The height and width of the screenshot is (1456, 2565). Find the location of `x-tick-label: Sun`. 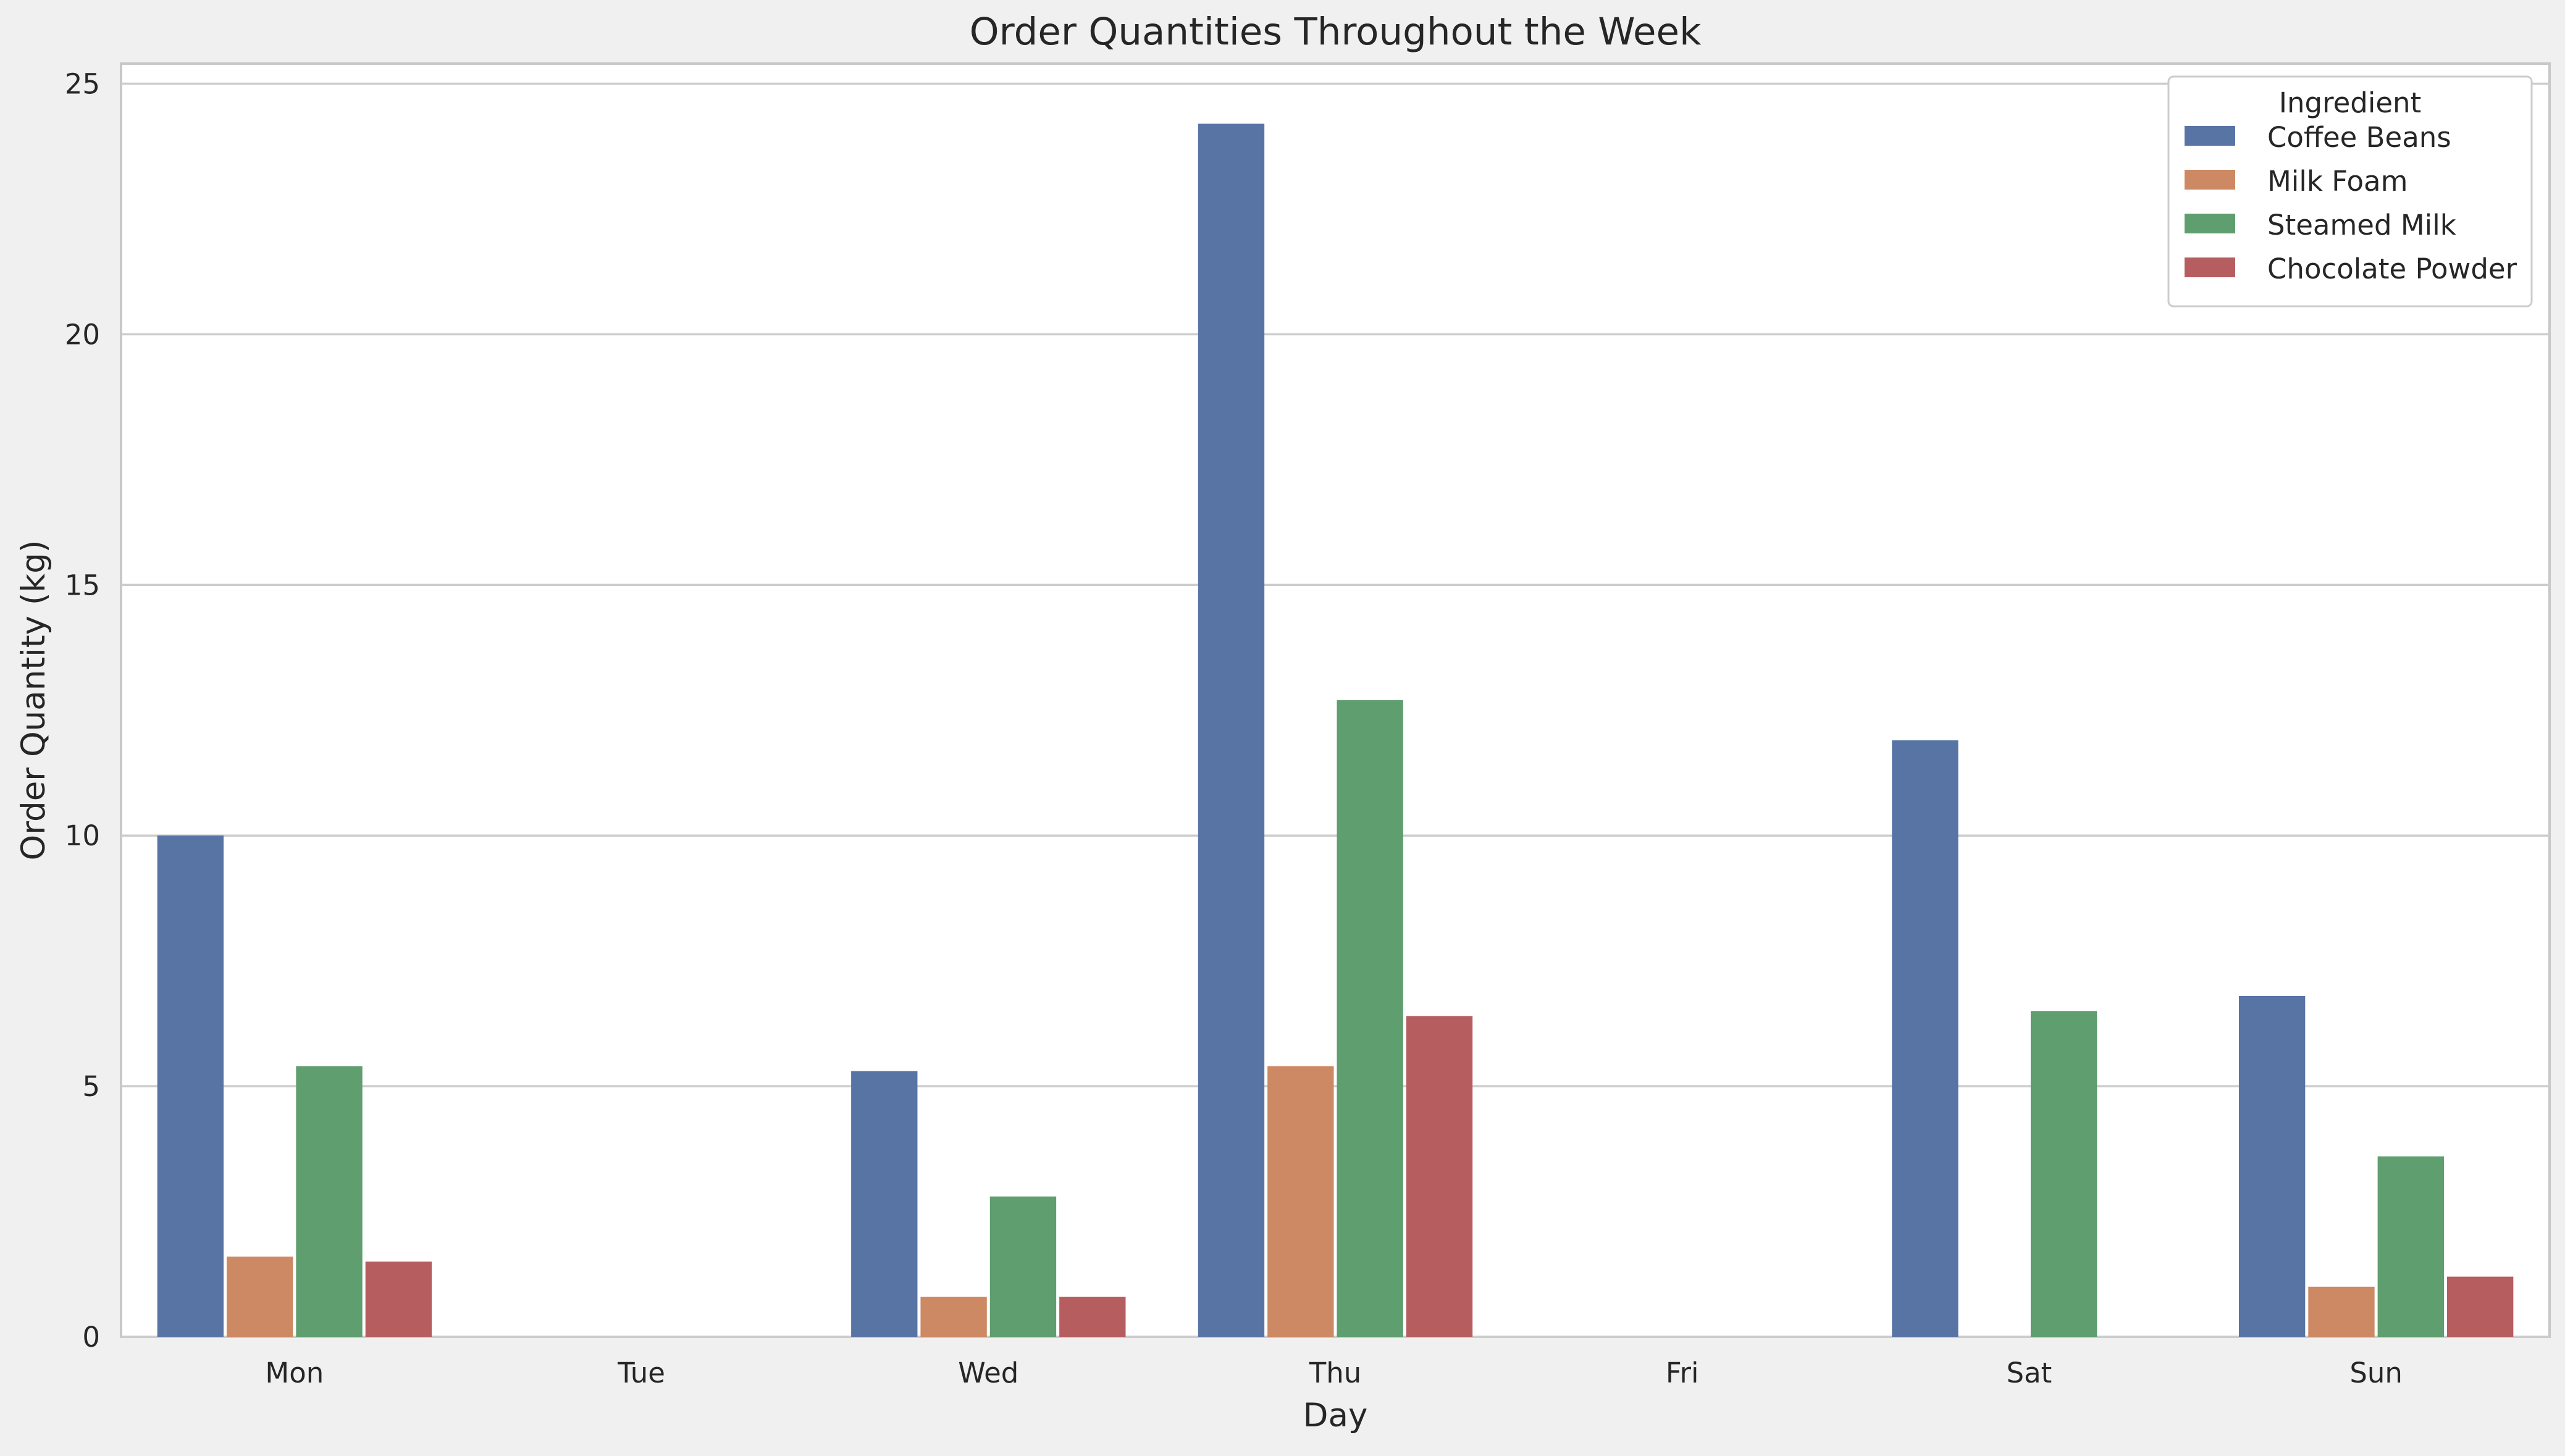

x-tick-label: Sun is located at coordinates (2376, 1373).